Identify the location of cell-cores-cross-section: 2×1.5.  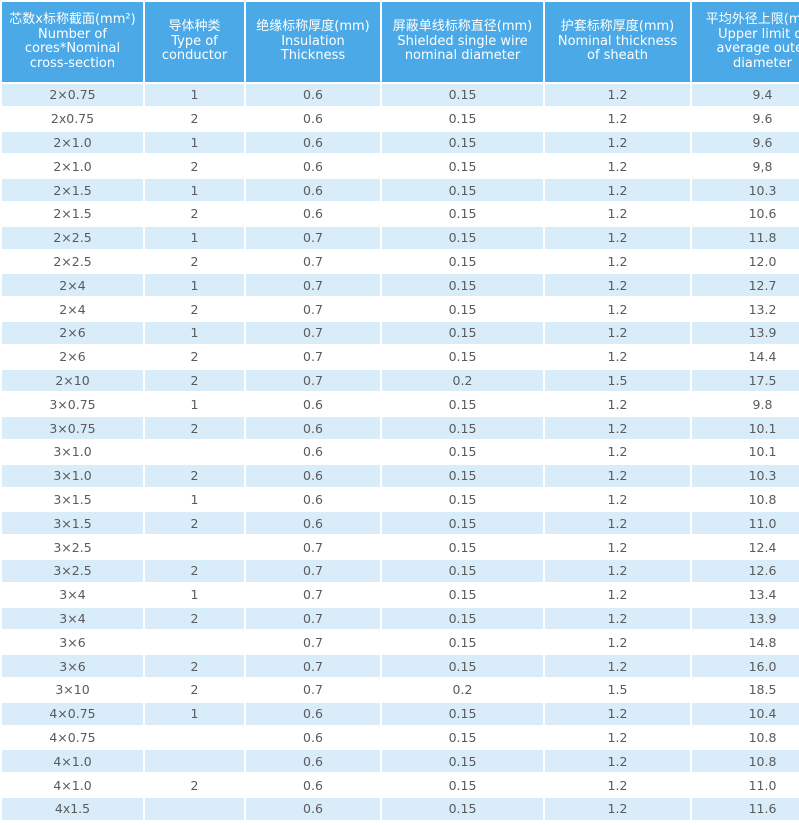
(72, 213).